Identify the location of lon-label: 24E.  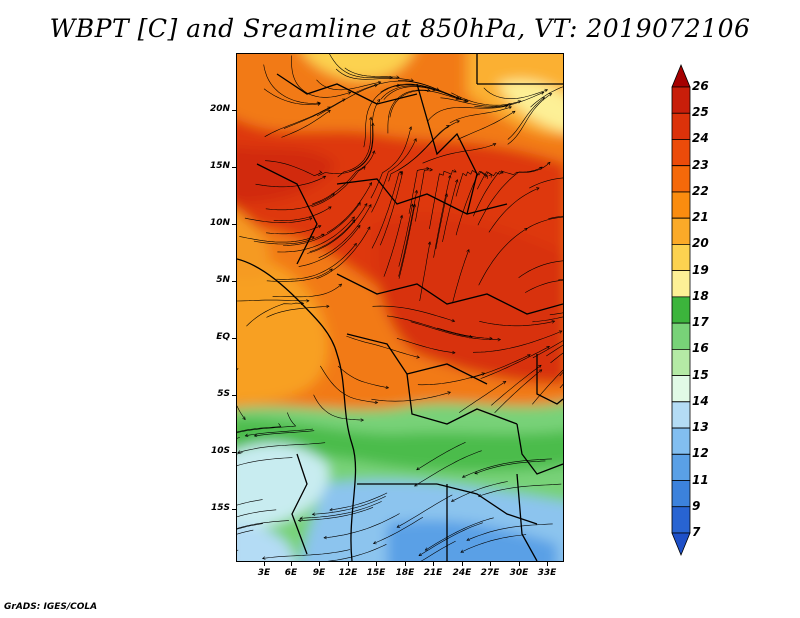
(462, 573).